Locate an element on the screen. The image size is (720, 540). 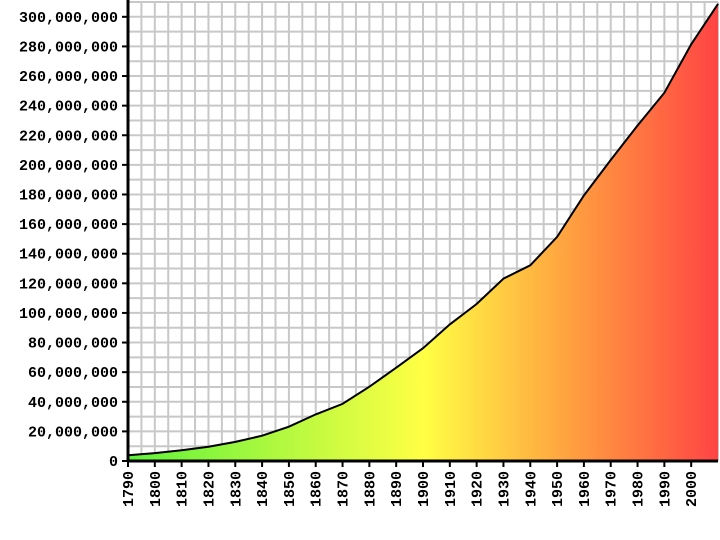
x-tick-label: 1840 is located at coordinates (263, 489).